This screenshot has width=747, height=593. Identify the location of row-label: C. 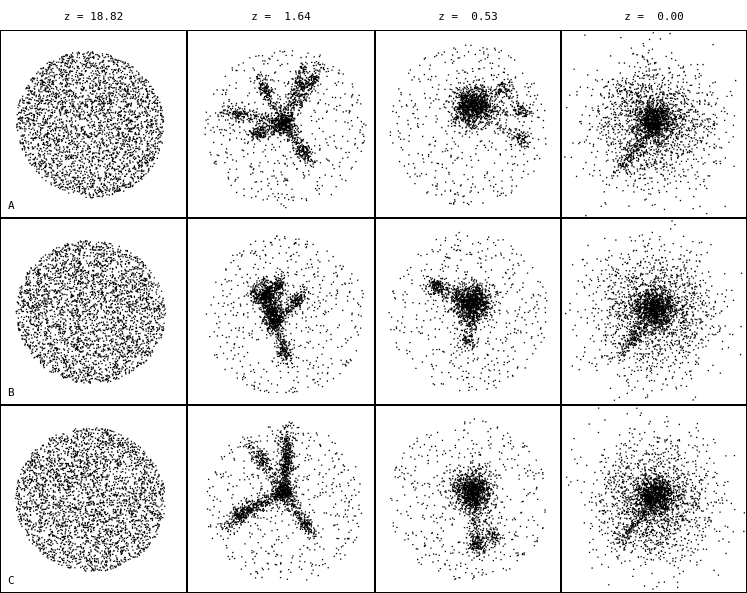
(11, 580).